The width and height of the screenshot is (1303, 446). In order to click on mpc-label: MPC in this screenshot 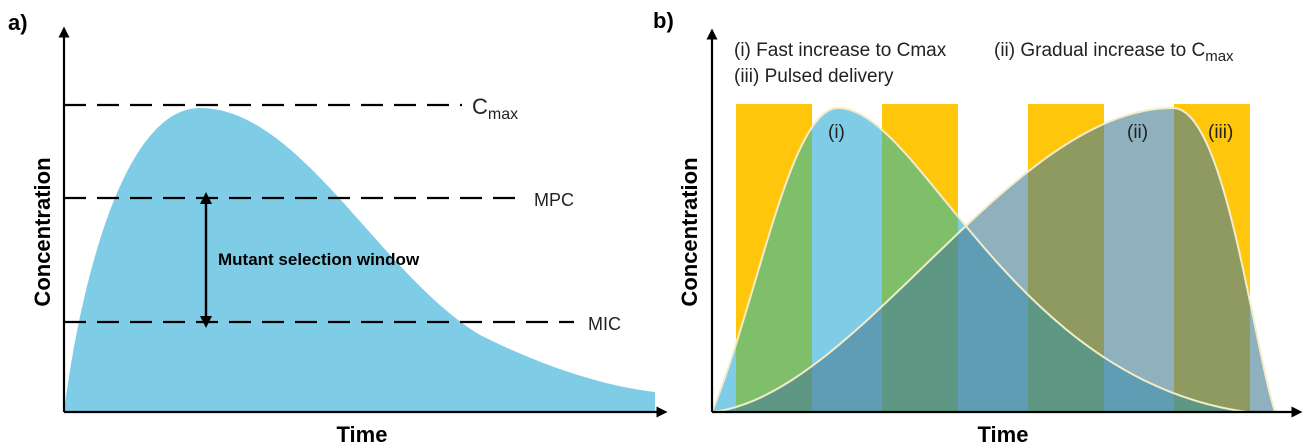, I will do `click(554, 200)`.